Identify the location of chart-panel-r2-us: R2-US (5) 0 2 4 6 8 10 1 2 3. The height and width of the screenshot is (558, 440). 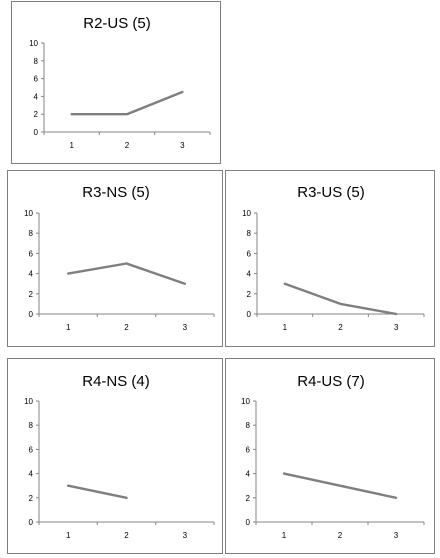
(116, 82).